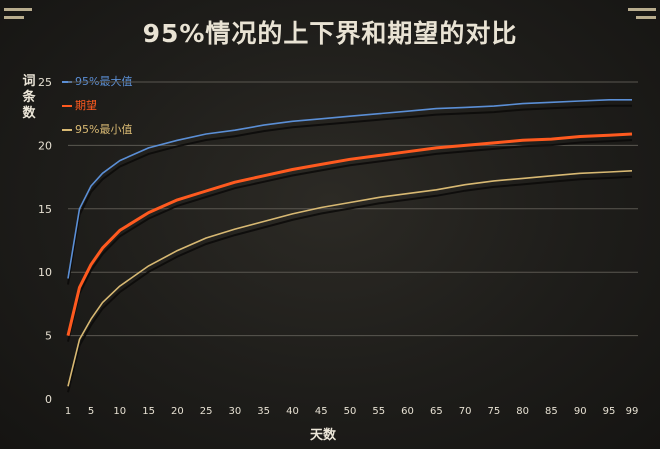 The width and height of the screenshot is (660, 449). Describe the element at coordinates (48, 336) in the screenshot. I see `y-tick-label: 5` at that location.